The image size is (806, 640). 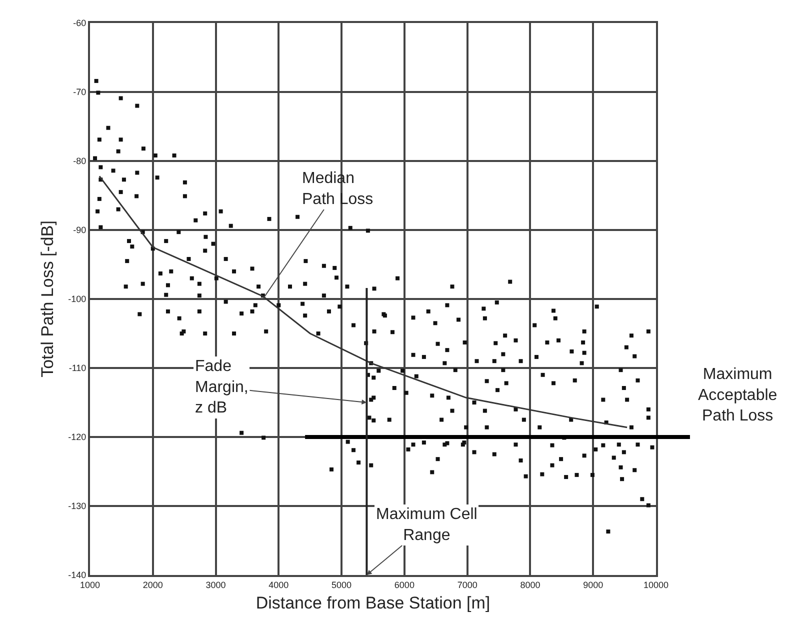 What do you see at coordinates (48, 299) in the screenshot?
I see `y-axis-title: Total Path Loss [-dB]` at bounding box center [48, 299].